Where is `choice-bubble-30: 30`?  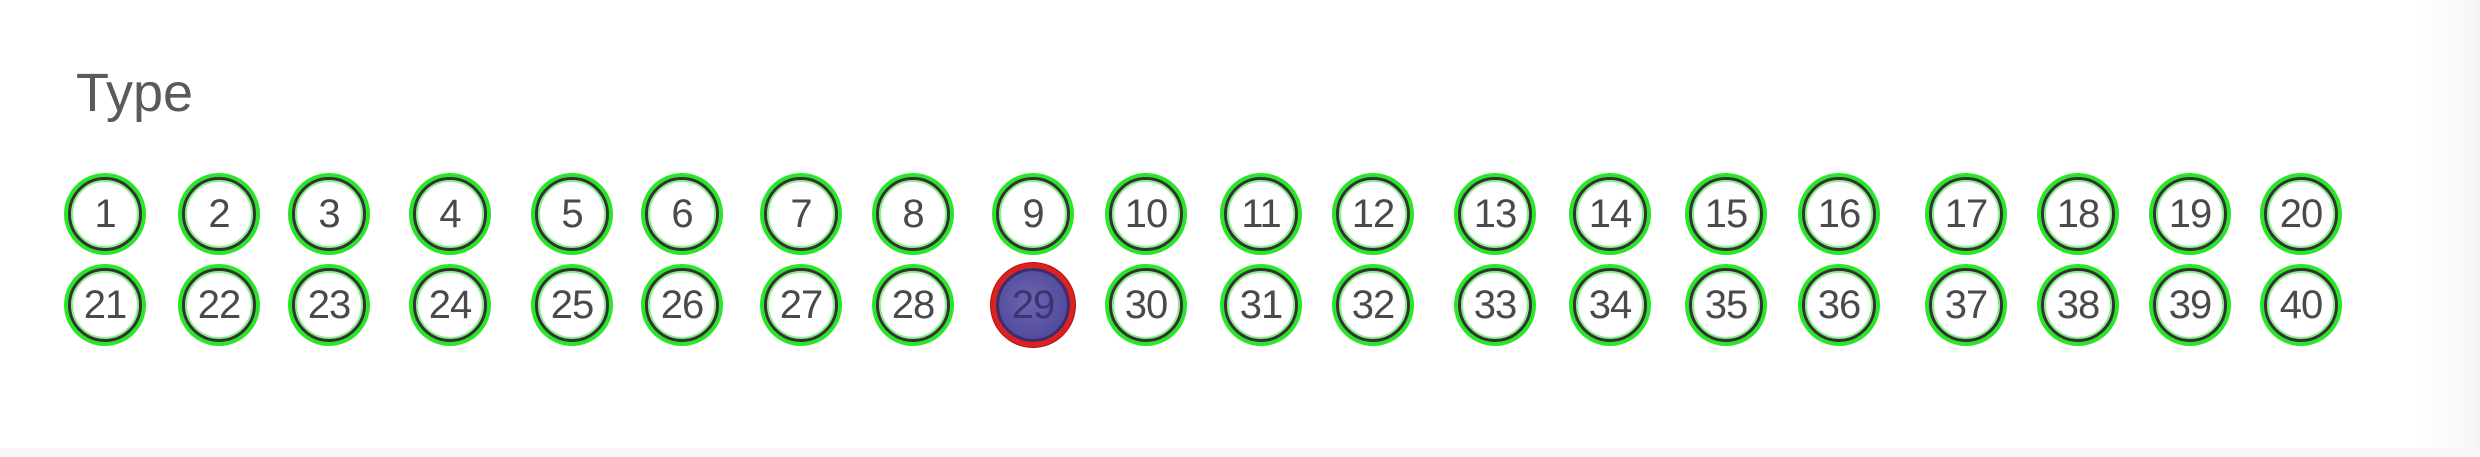
choice-bubble-30: 30 is located at coordinates (1146, 305).